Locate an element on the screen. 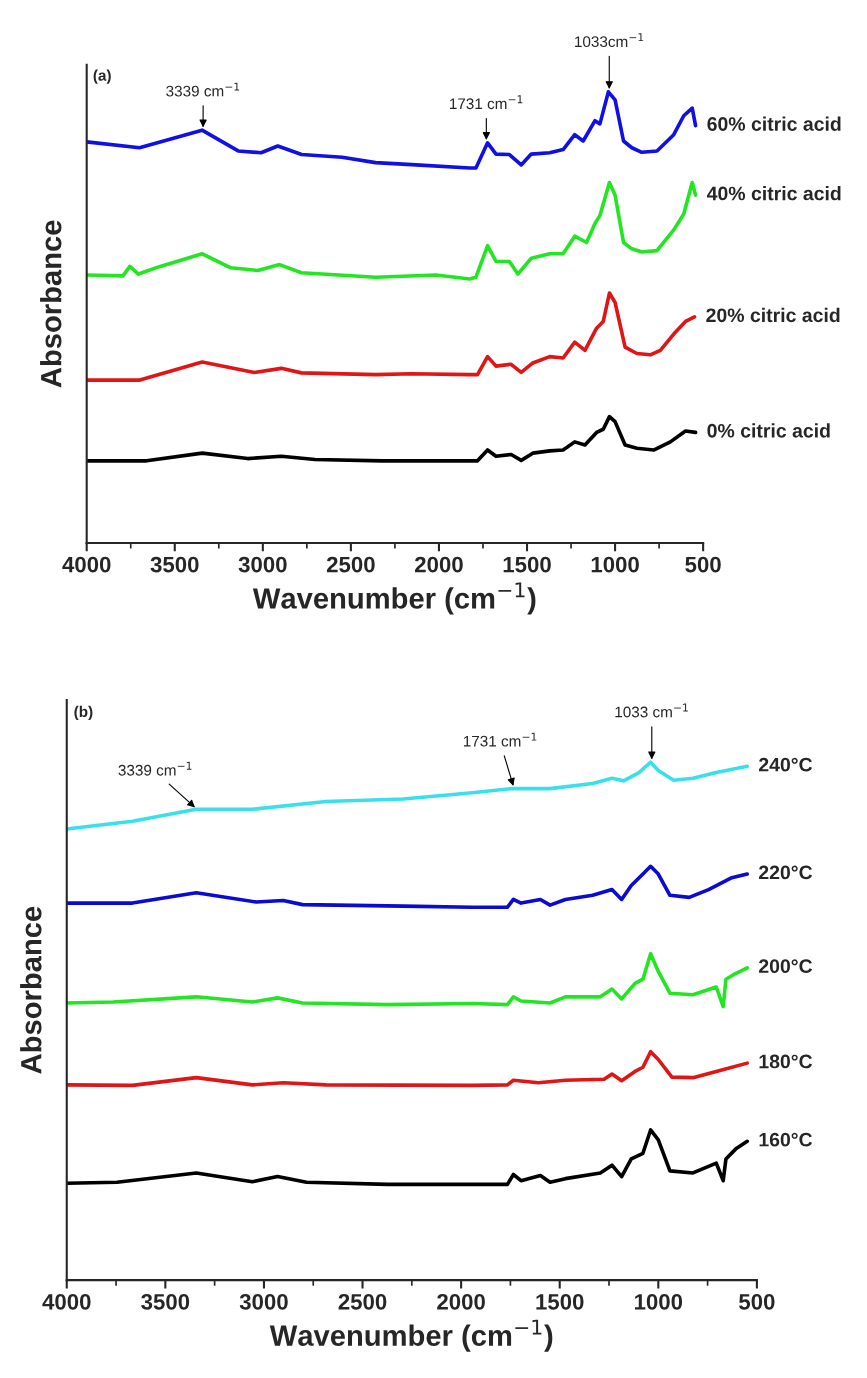 Image resolution: width=867 pixels, height=1378 pixels. series-label: 0% citric acid is located at coordinates (768, 430).